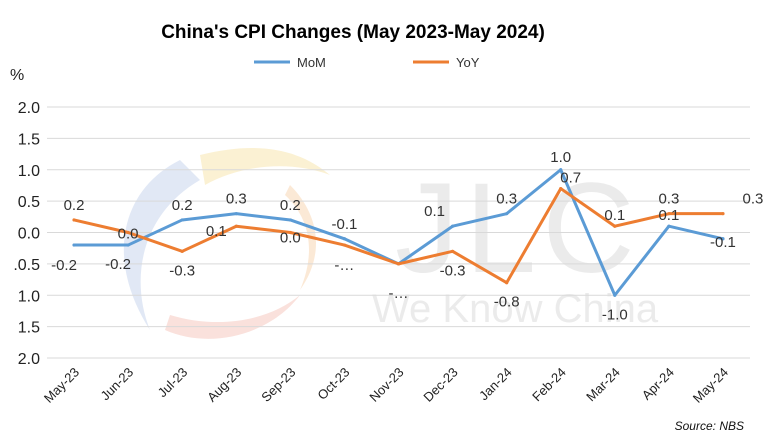 This screenshot has width=764, height=443. I want to click on y-axis-ticks: 2.0 1.5 1.0 0.5 0.0 .0.5 1.0 1.5 2.0, so click(26, 234).